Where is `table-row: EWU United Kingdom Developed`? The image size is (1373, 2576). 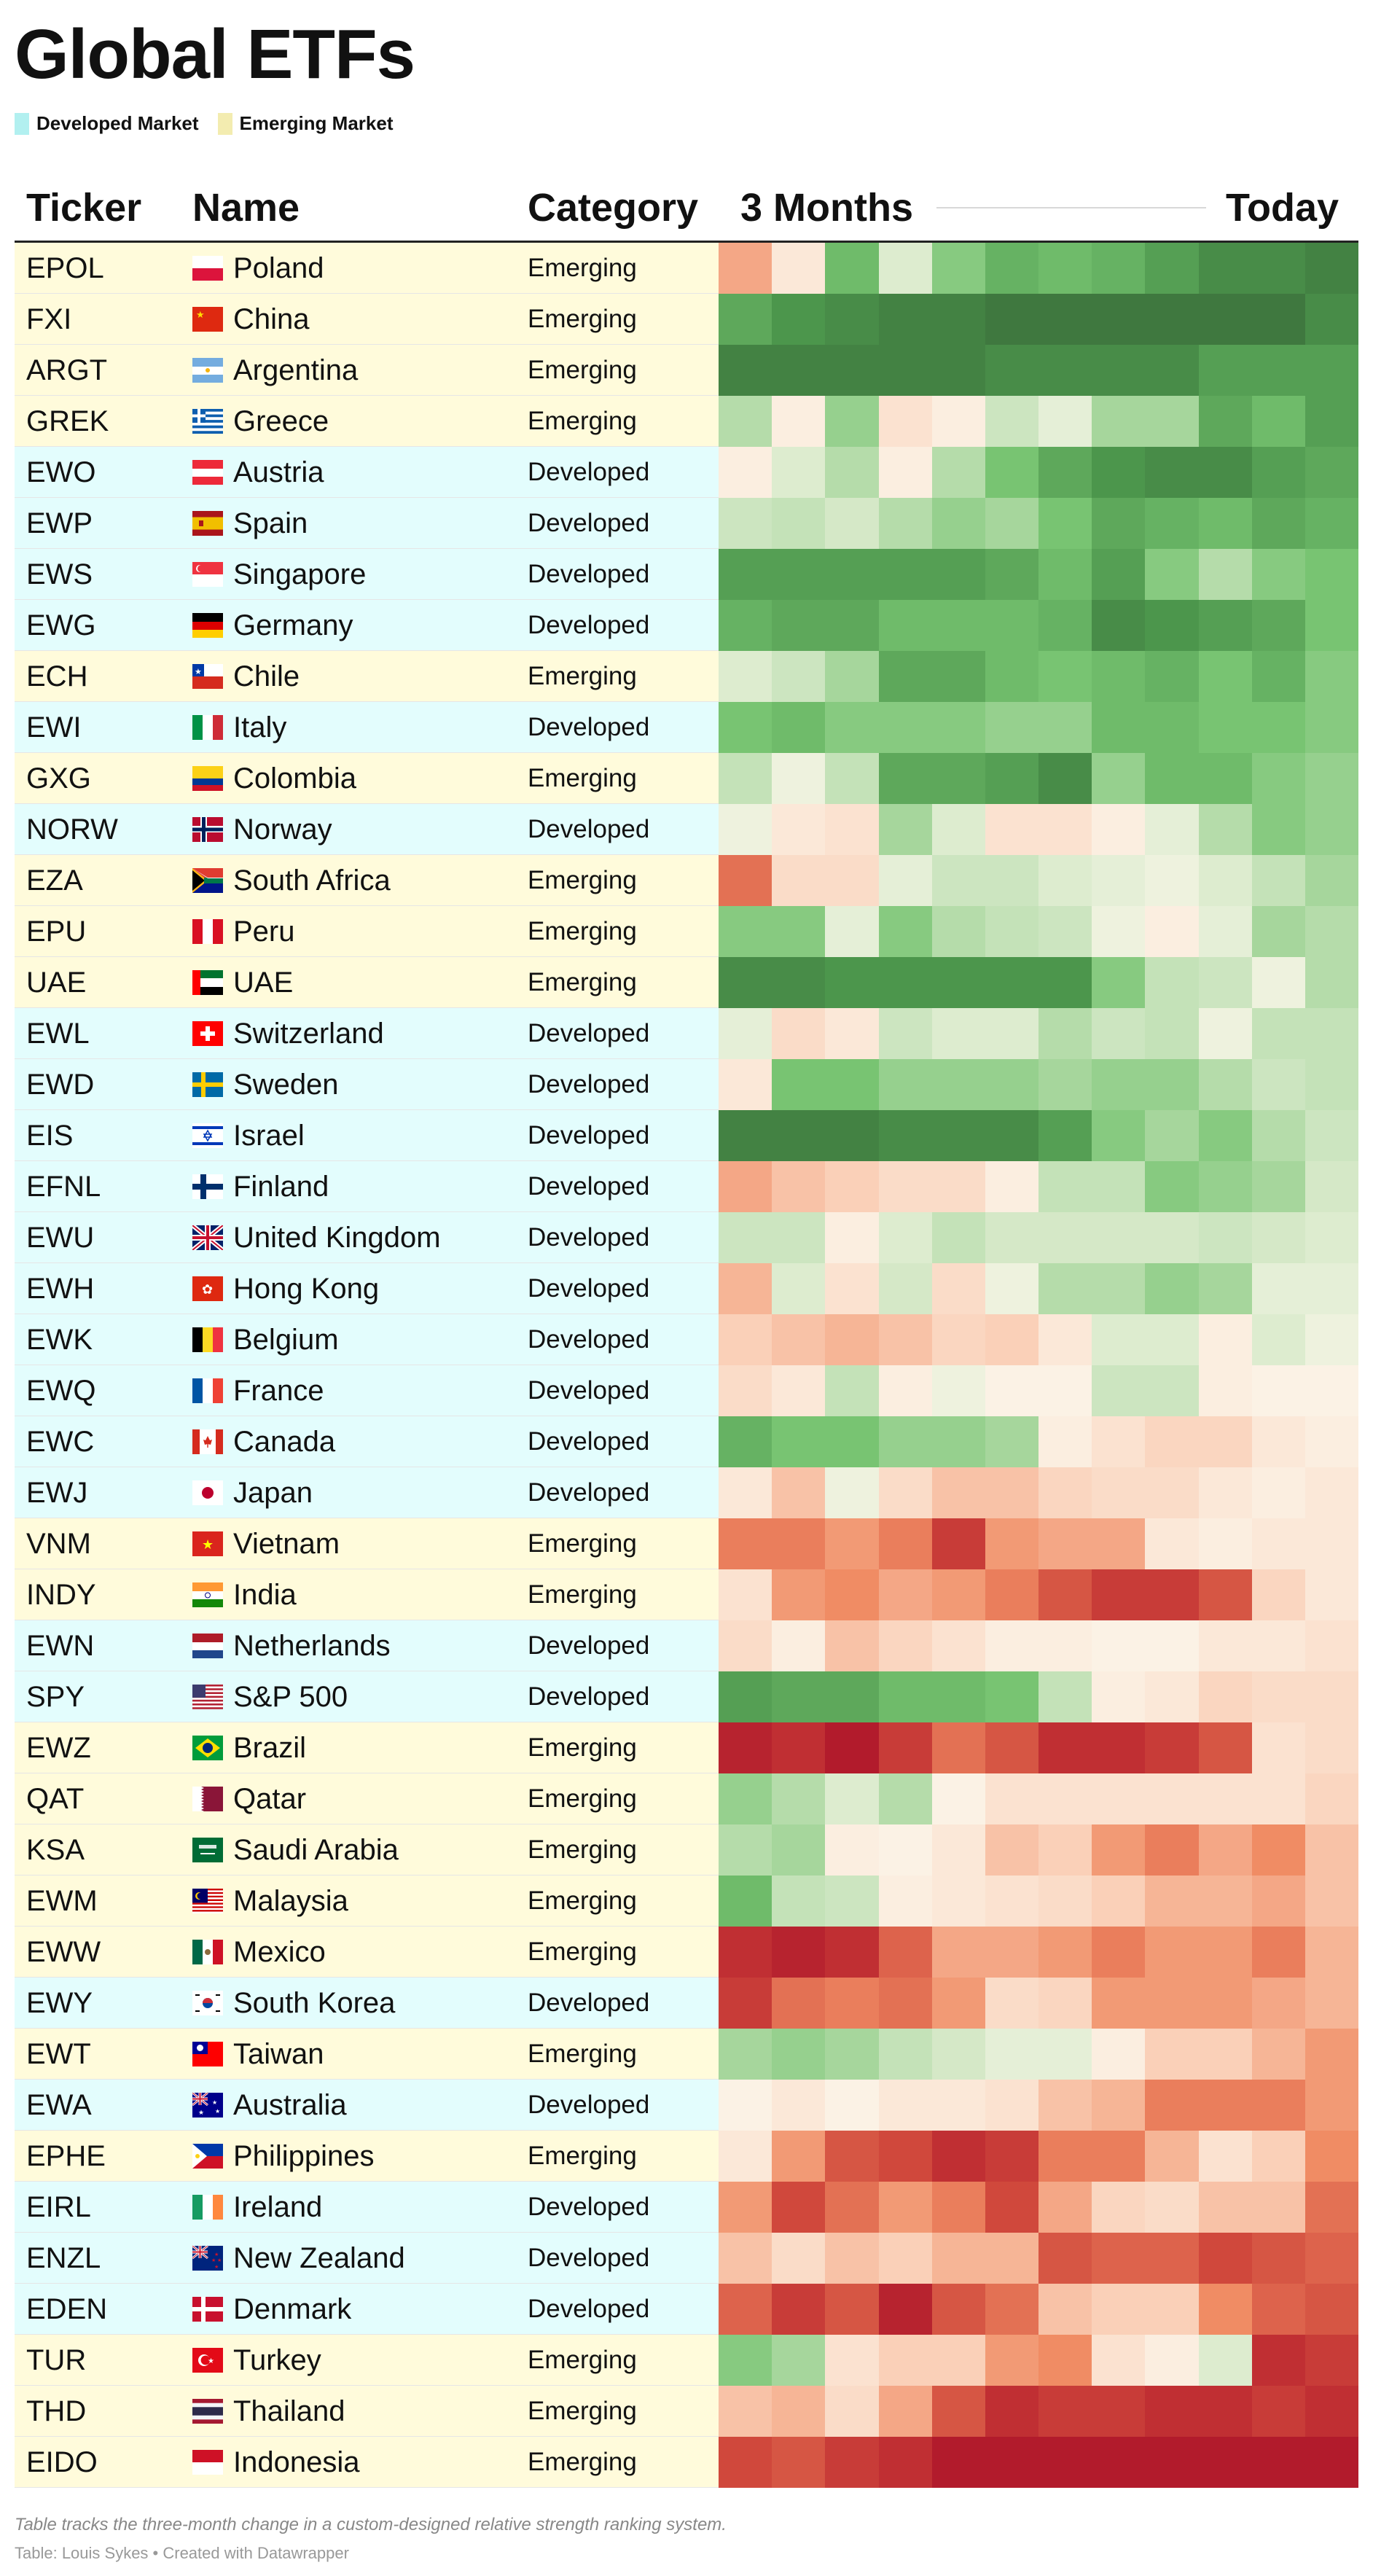 table-row: EWU United Kingdom Developed is located at coordinates (687, 1237).